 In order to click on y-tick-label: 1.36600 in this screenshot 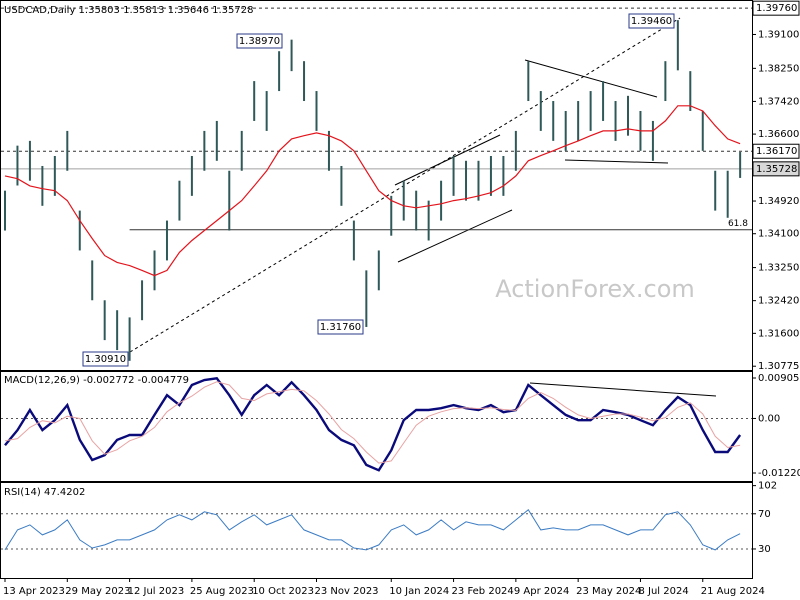, I will do `click(778, 134)`.